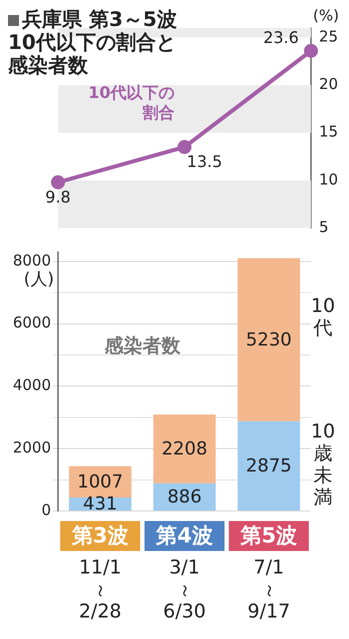 The image size is (349, 639). What do you see at coordinates (328, 179) in the screenshot?
I see `y-tick-label: 10` at bounding box center [328, 179].